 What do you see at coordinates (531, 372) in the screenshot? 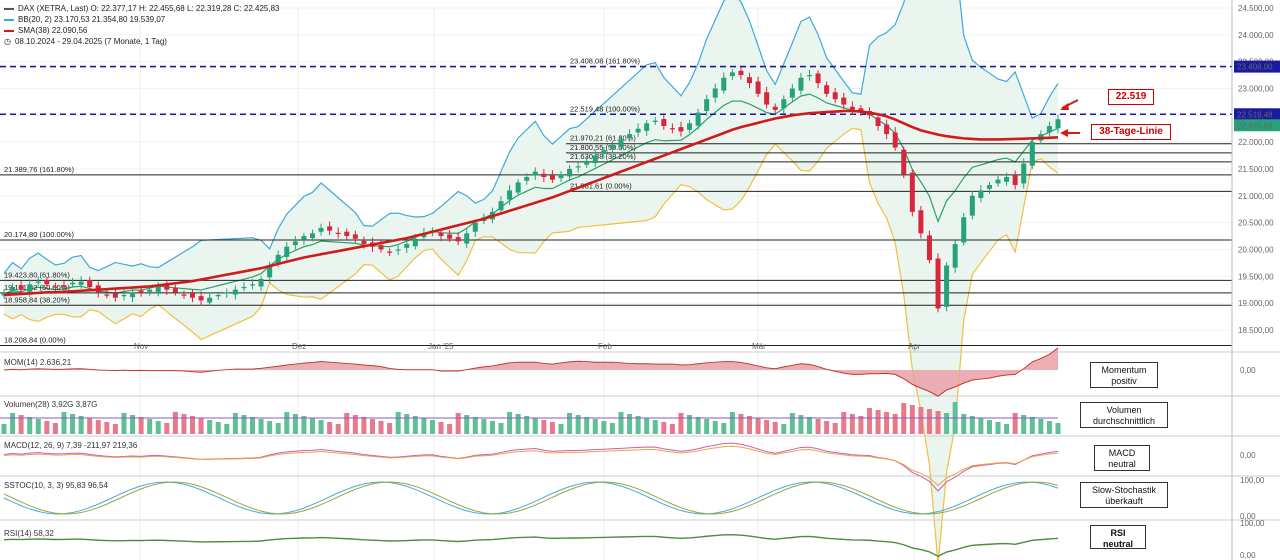
I see `momentum-area` at bounding box center [531, 372].